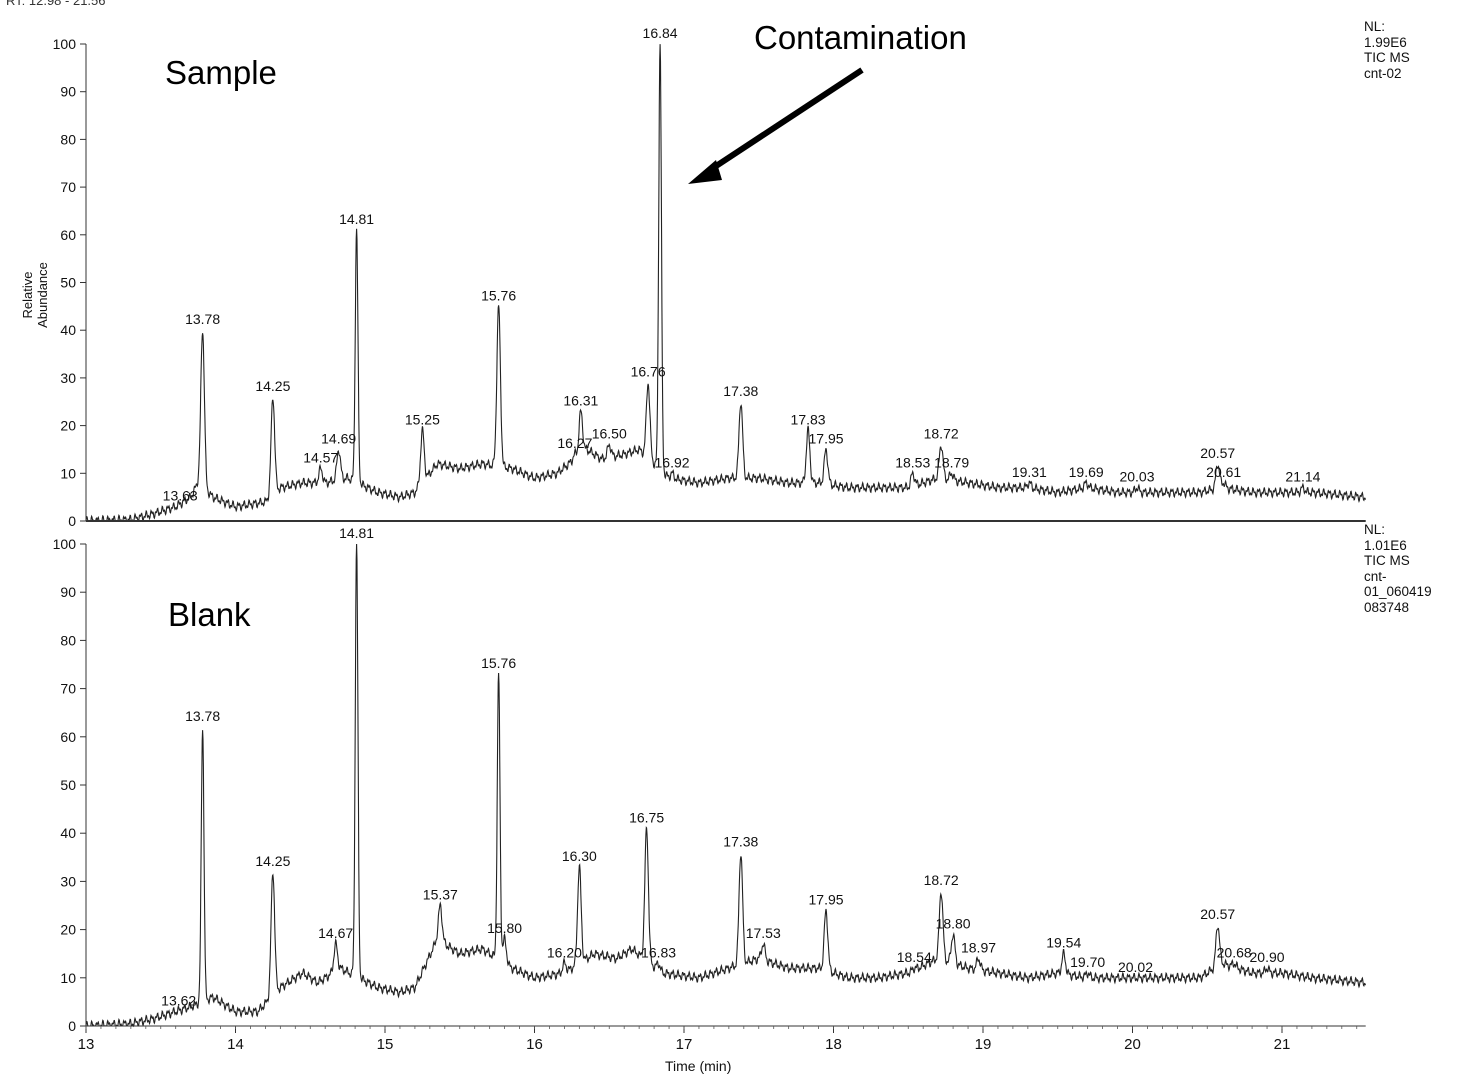 This screenshot has height=1079, width=1461. Describe the element at coordinates (1387, 607) in the screenshot. I see `nl-line: 083748` at that location.